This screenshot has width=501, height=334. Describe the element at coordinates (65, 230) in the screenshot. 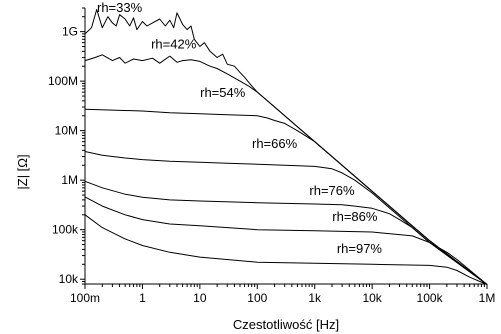

I see `y-tick-label: 100k` at that location.